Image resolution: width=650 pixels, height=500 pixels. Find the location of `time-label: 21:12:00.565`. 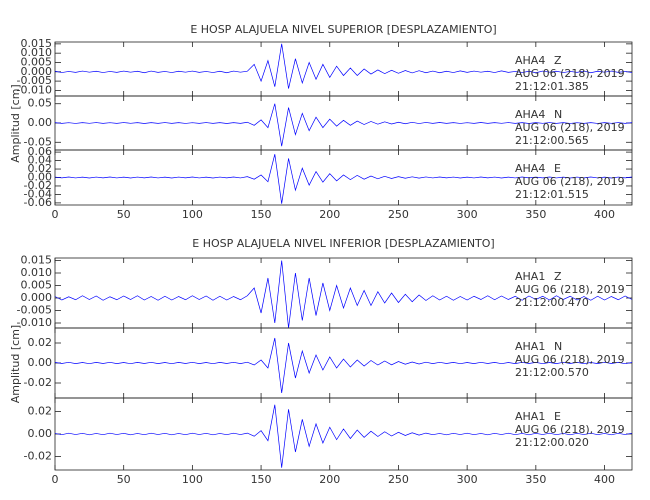

time-label: 21:12:00.565 is located at coordinates (552, 140).